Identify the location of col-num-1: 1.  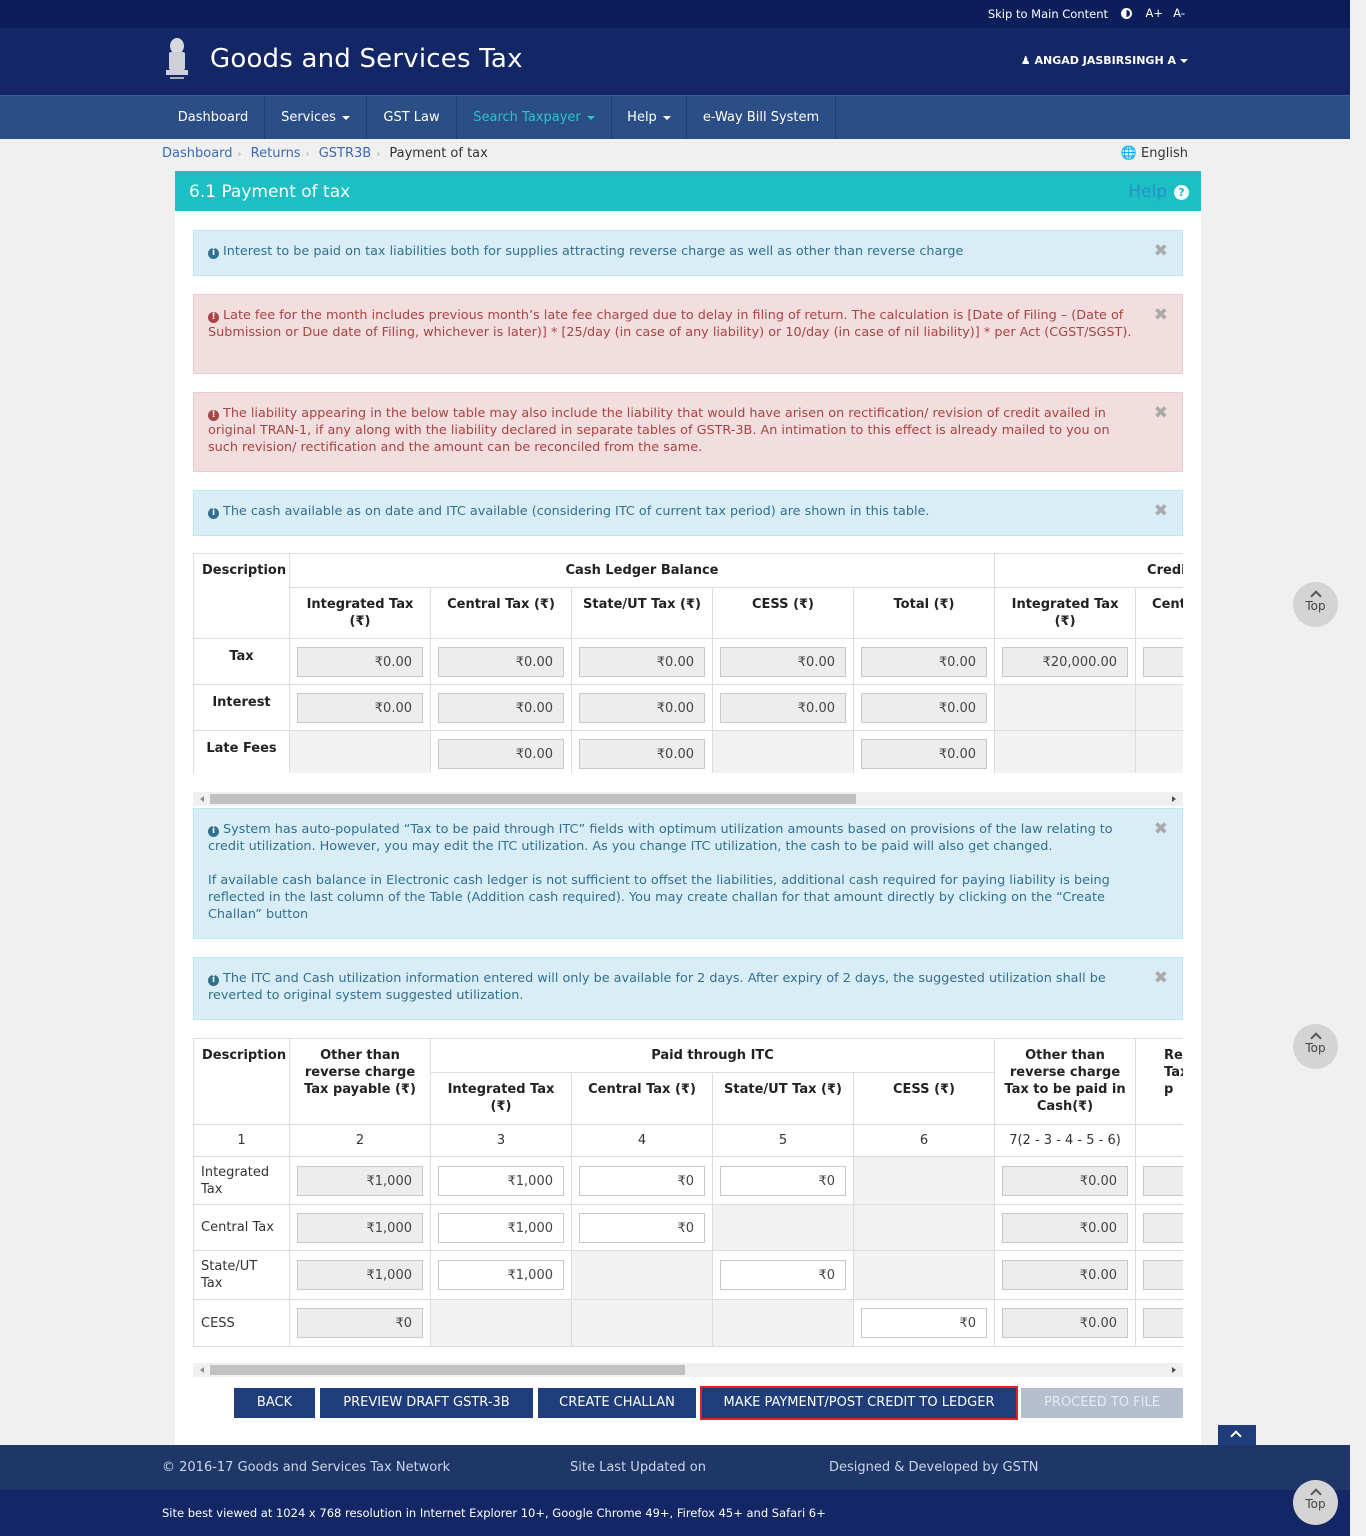
(241, 1140).